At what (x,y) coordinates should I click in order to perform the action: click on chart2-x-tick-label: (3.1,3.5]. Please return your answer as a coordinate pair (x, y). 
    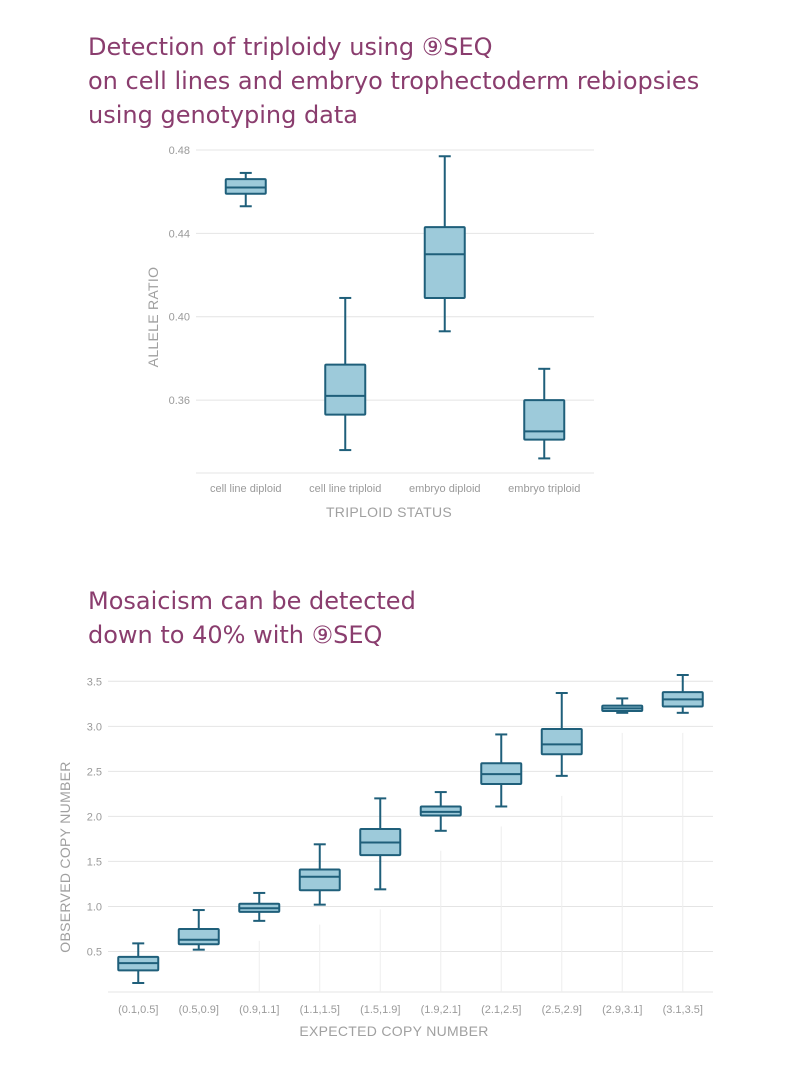
    Looking at the image, I should click on (683, 1010).